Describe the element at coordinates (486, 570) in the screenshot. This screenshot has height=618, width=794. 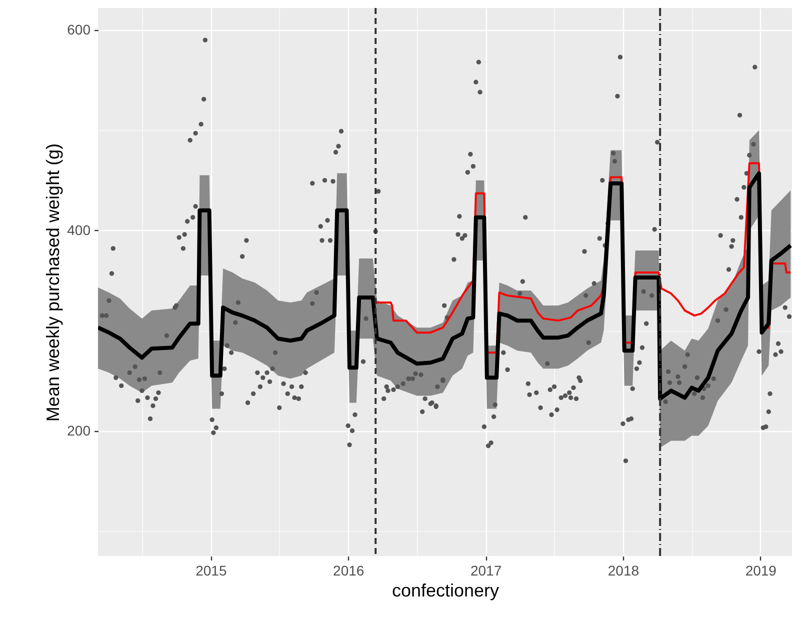
I see `x-tick-label: 2017` at that location.